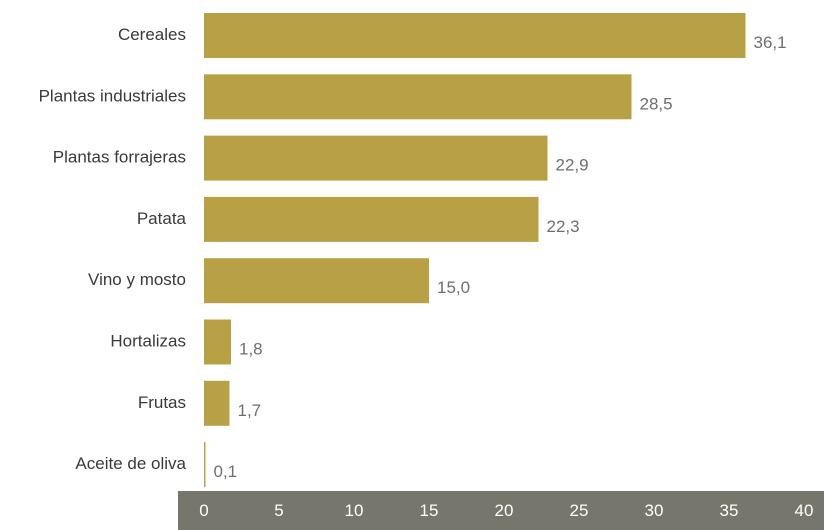  Describe the element at coordinates (729, 510) in the screenshot. I see `x-tick-label-7: 35` at that location.